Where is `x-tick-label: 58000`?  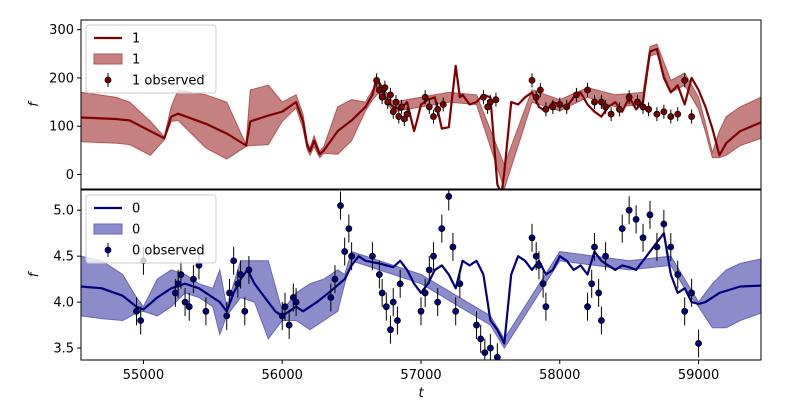
x-tick-label: 58000 is located at coordinates (559, 375).